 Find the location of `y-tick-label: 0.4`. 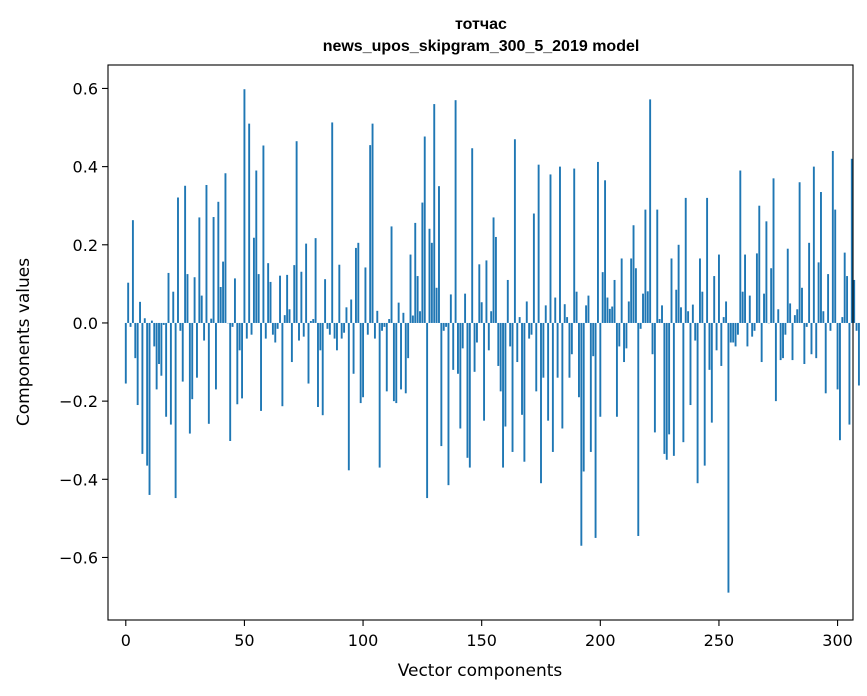

y-tick-label: 0.4 is located at coordinates (85, 167).